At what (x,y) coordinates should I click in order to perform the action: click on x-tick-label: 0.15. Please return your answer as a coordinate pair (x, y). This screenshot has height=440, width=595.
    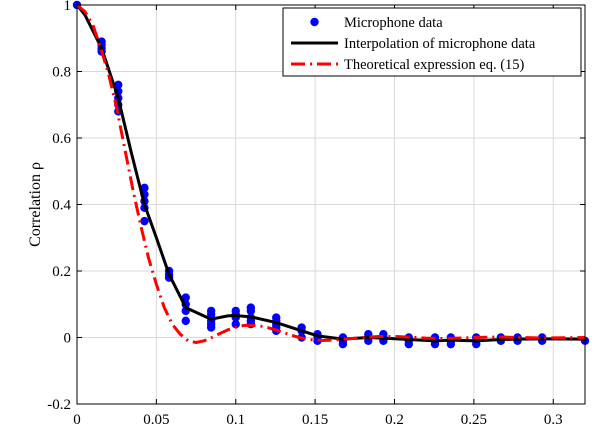
    Looking at the image, I should click on (315, 420).